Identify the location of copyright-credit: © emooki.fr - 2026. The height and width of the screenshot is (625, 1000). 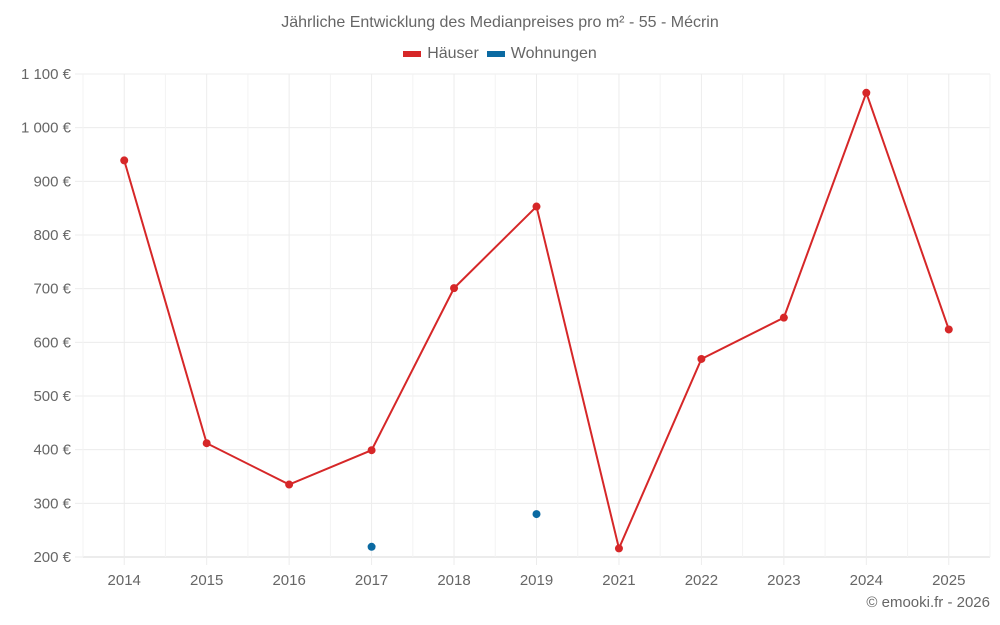
(928, 602).